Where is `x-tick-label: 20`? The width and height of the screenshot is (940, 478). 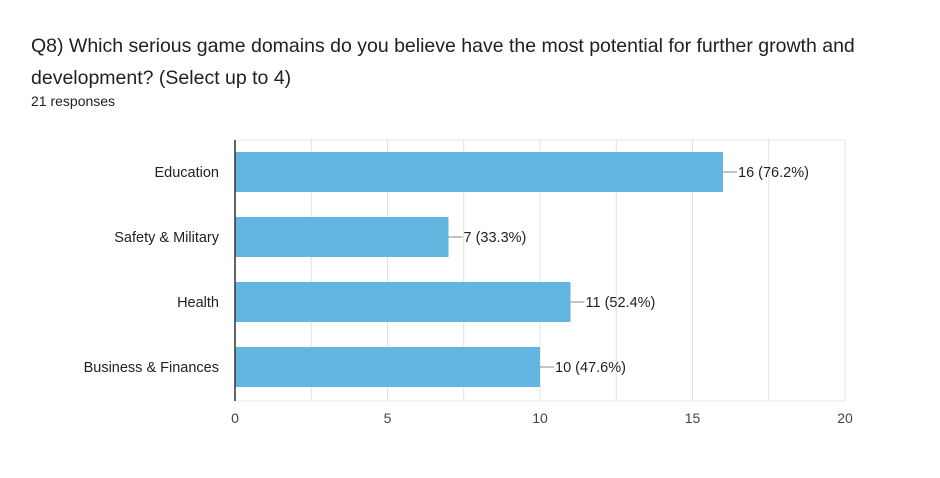
x-tick-label: 20 is located at coordinates (845, 418).